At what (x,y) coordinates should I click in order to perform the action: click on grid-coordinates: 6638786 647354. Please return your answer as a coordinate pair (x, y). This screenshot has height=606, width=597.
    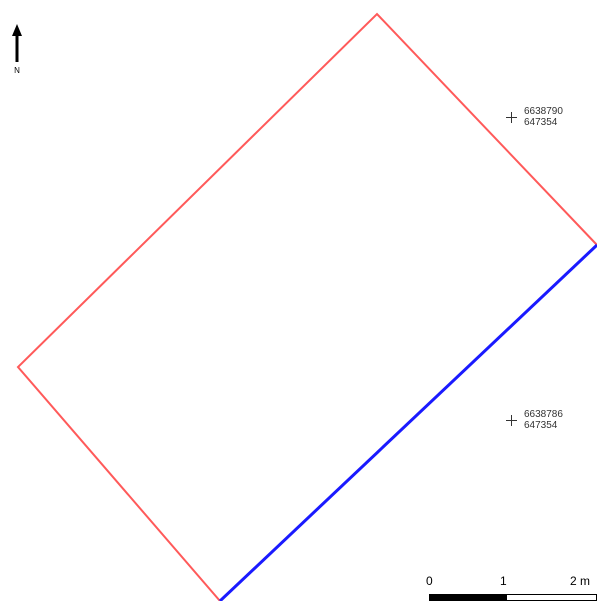
    Looking at the image, I should click on (543, 420).